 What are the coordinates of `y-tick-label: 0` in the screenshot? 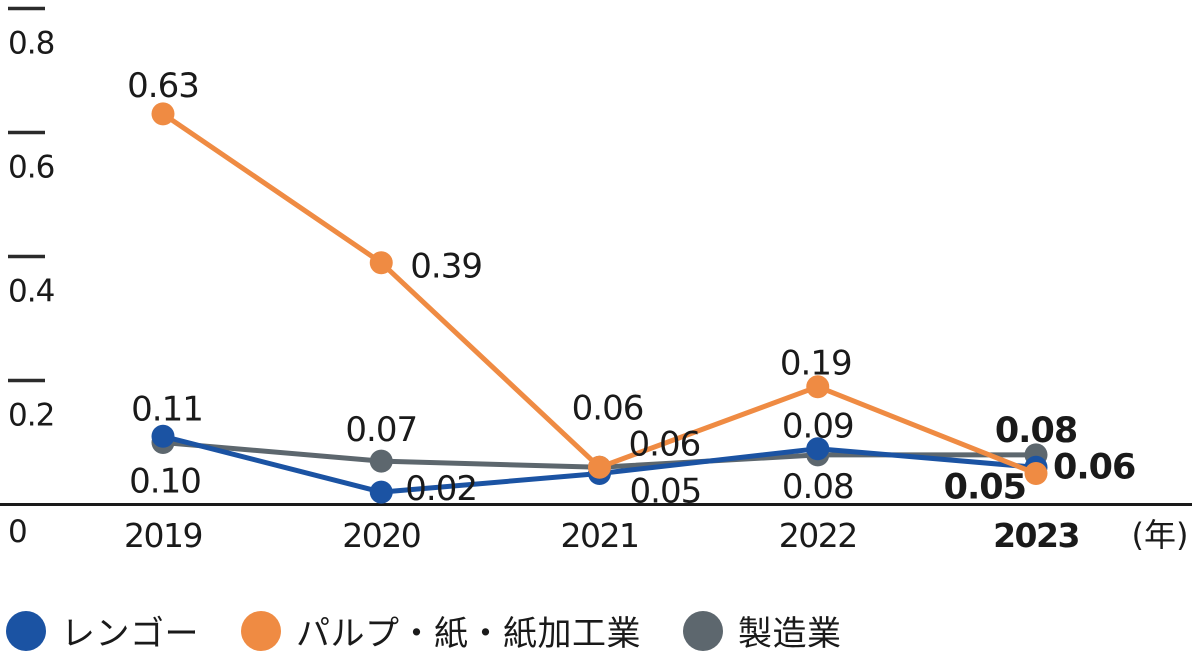 It's located at (17, 532).